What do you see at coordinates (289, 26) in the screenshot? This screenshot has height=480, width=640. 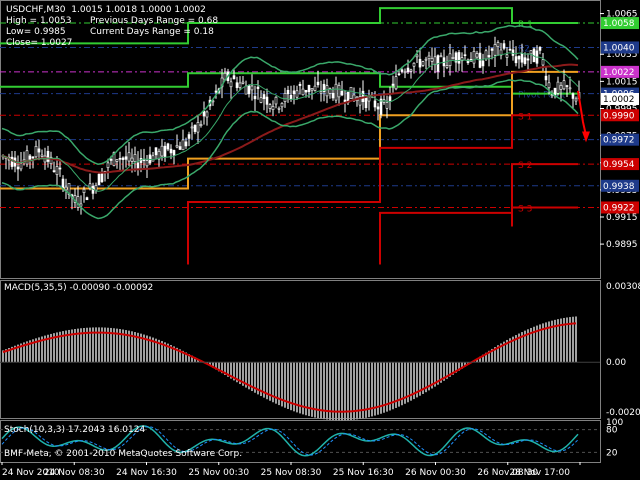 I see `r1-step-line` at bounding box center [289, 26].